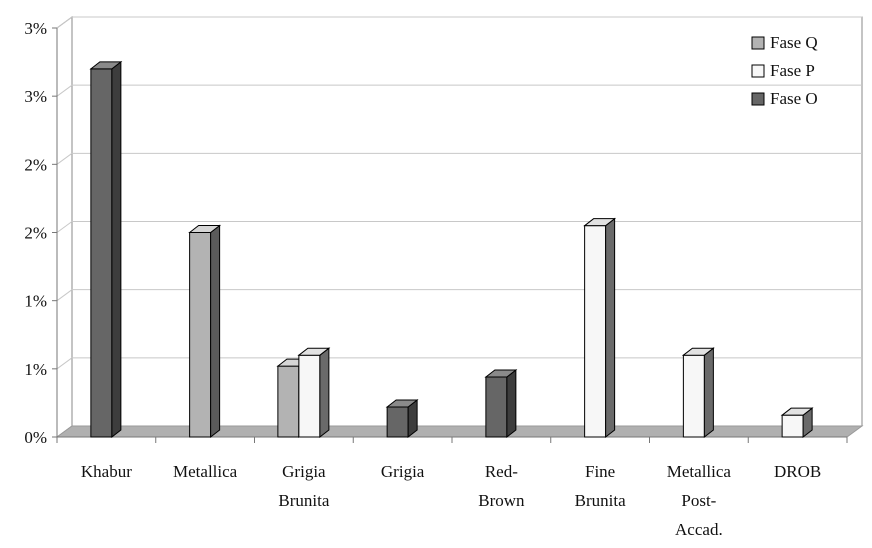  I want to click on legend-label: Fase Q, so click(794, 42).